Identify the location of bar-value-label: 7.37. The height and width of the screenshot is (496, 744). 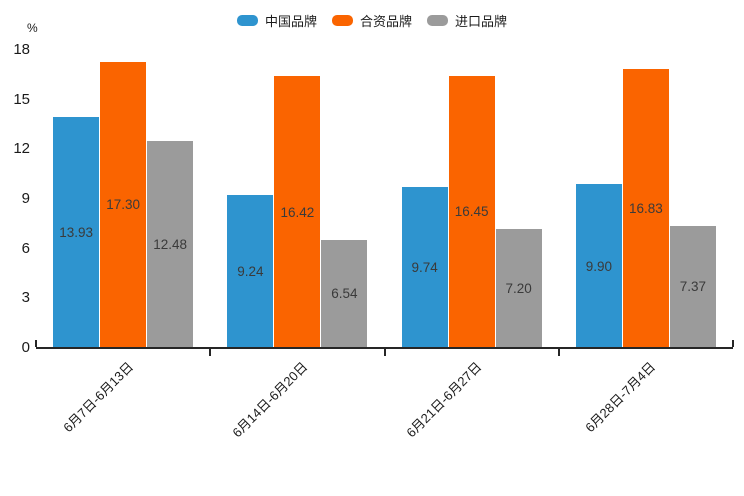
(693, 287).